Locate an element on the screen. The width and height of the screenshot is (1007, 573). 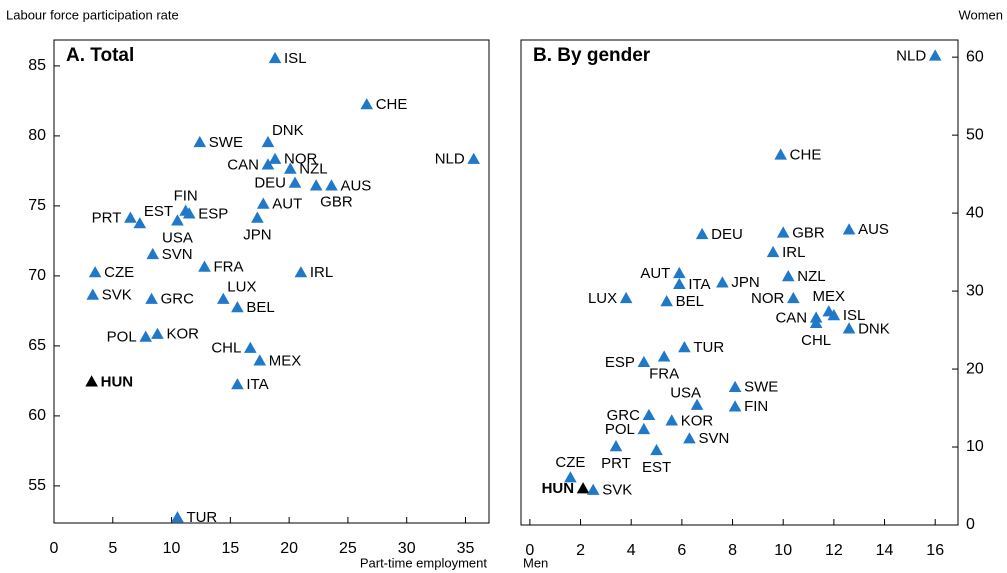
point-label: DNK is located at coordinates (874, 328).